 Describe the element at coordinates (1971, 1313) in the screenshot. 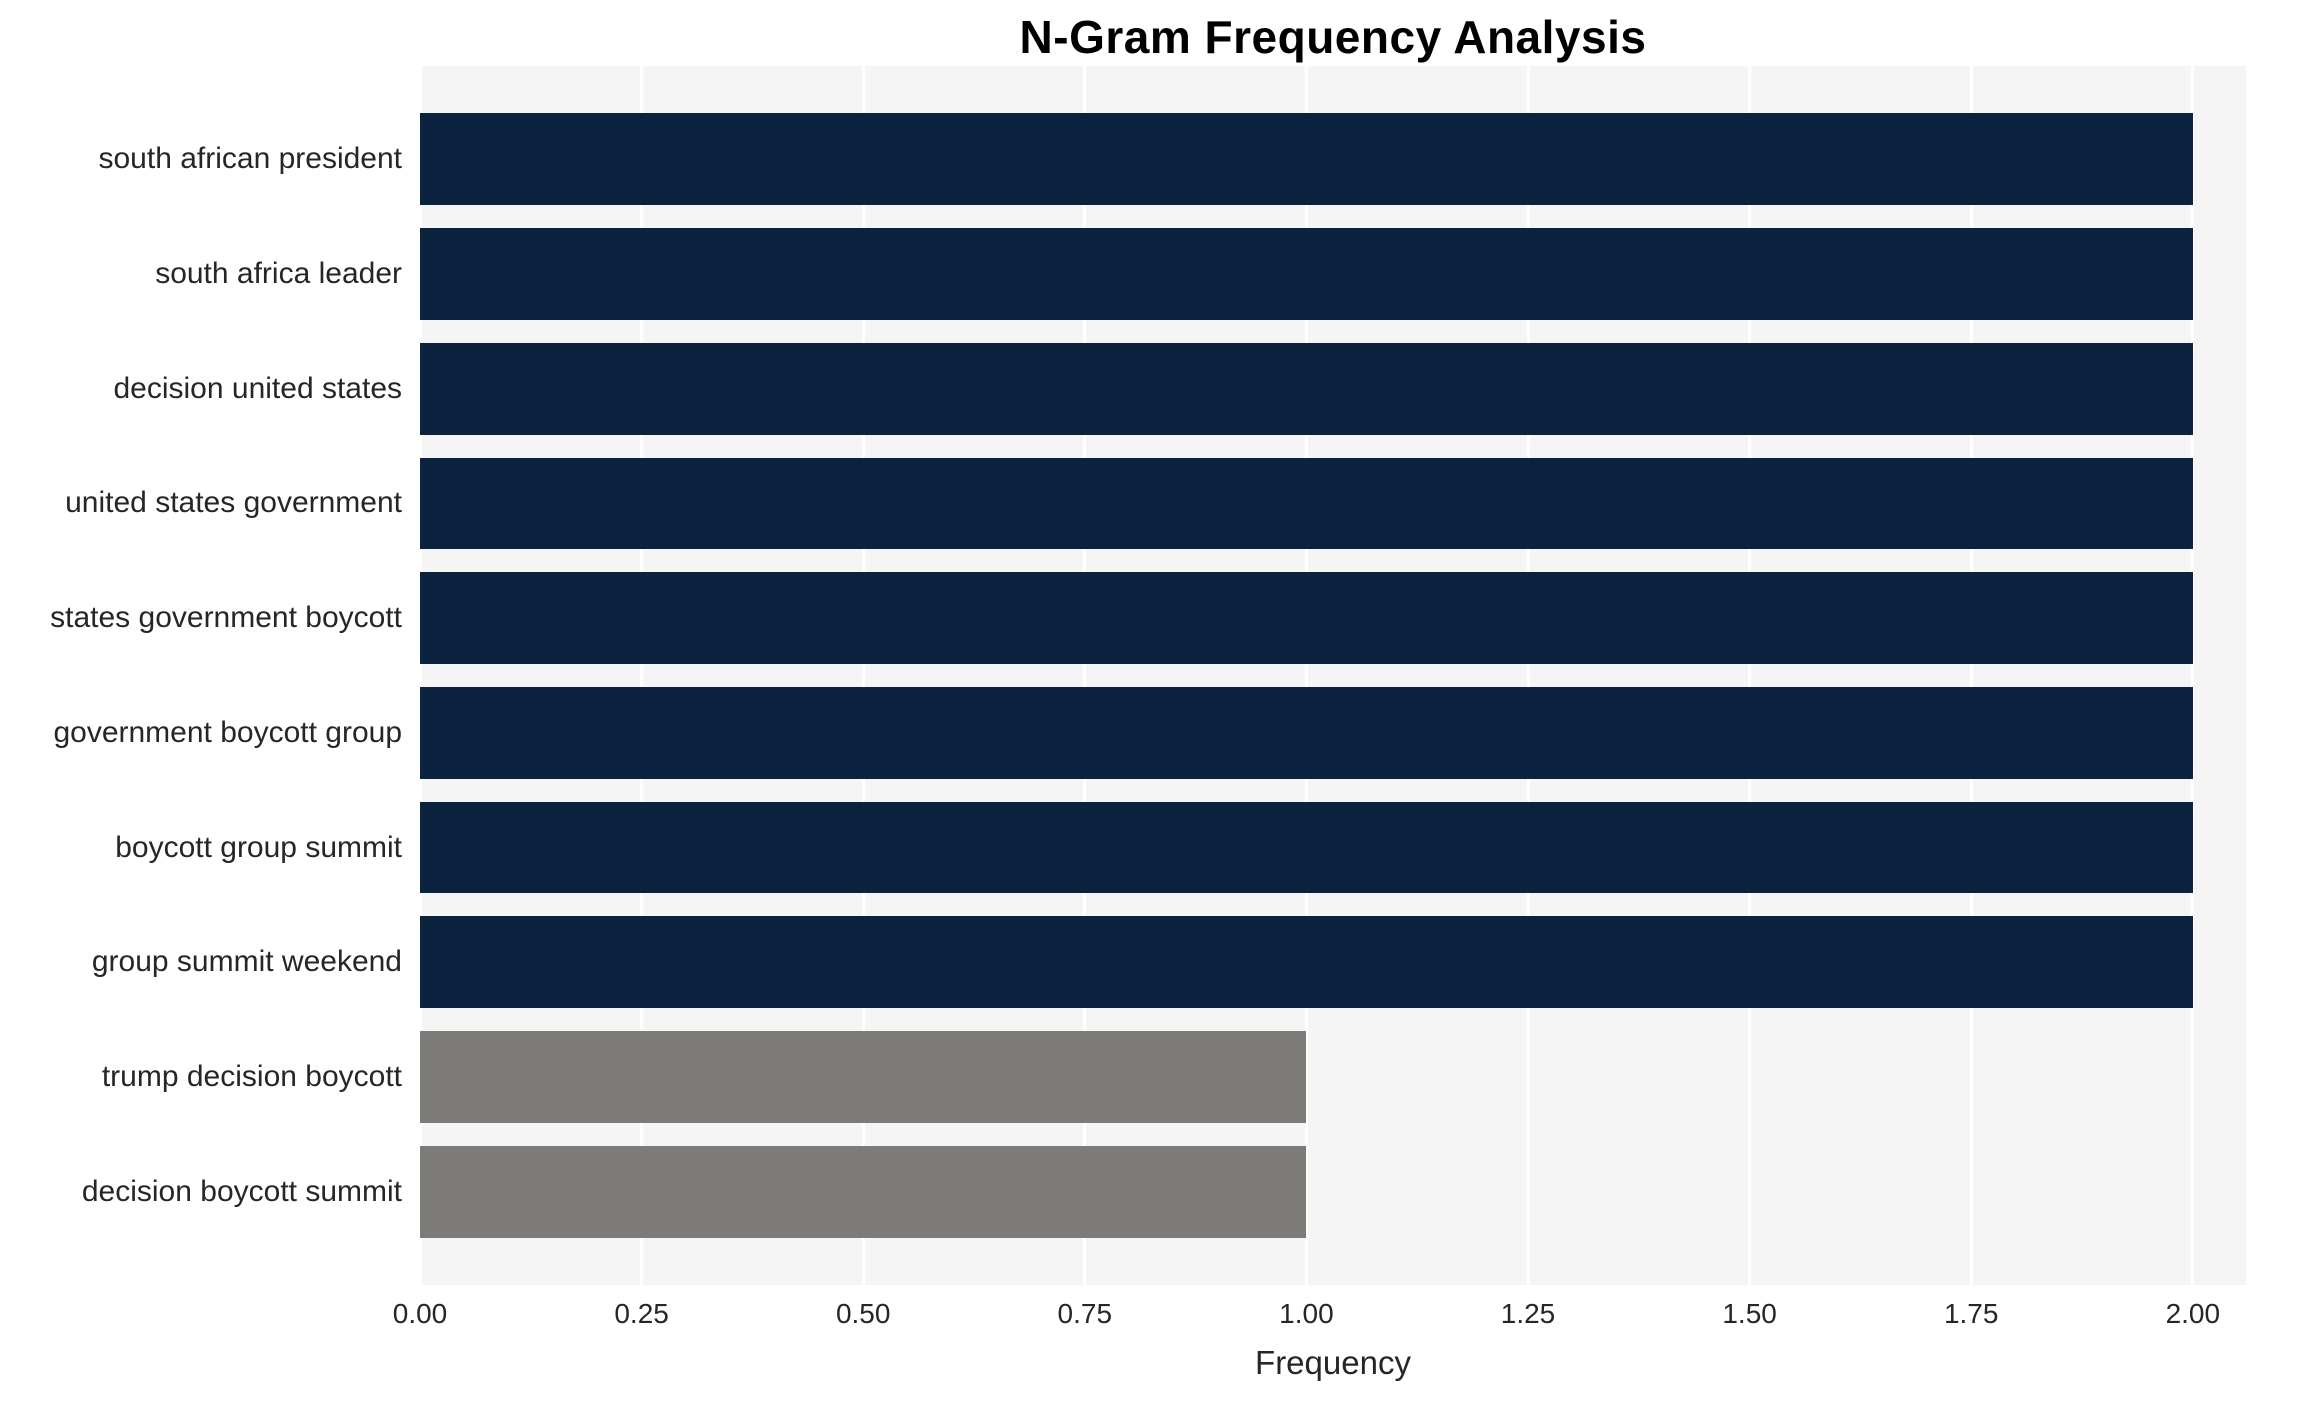

I see `x-tick-label: 1.75` at that location.